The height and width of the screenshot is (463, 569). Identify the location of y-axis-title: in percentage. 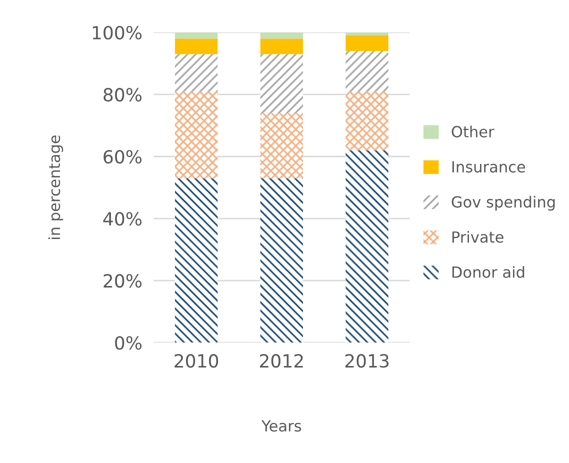
(56, 187).